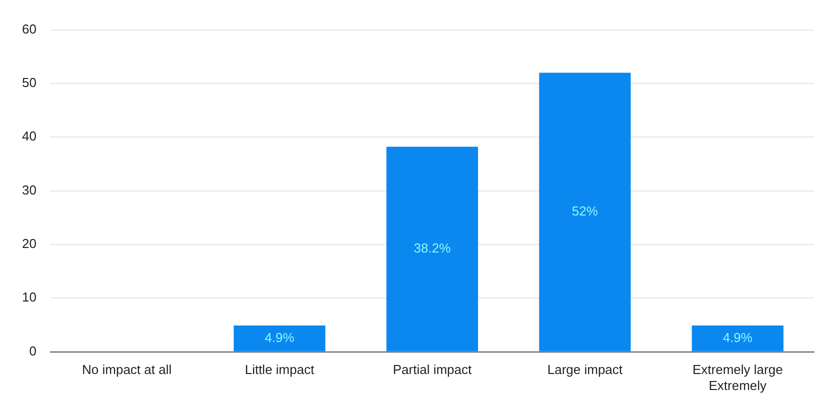 Image resolution: width=832 pixels, height=405 pixels. What do you see at coordinates (29, 82) in the screenshot?
I see `y-tick-label: 50` at bounding box center [29, 82].